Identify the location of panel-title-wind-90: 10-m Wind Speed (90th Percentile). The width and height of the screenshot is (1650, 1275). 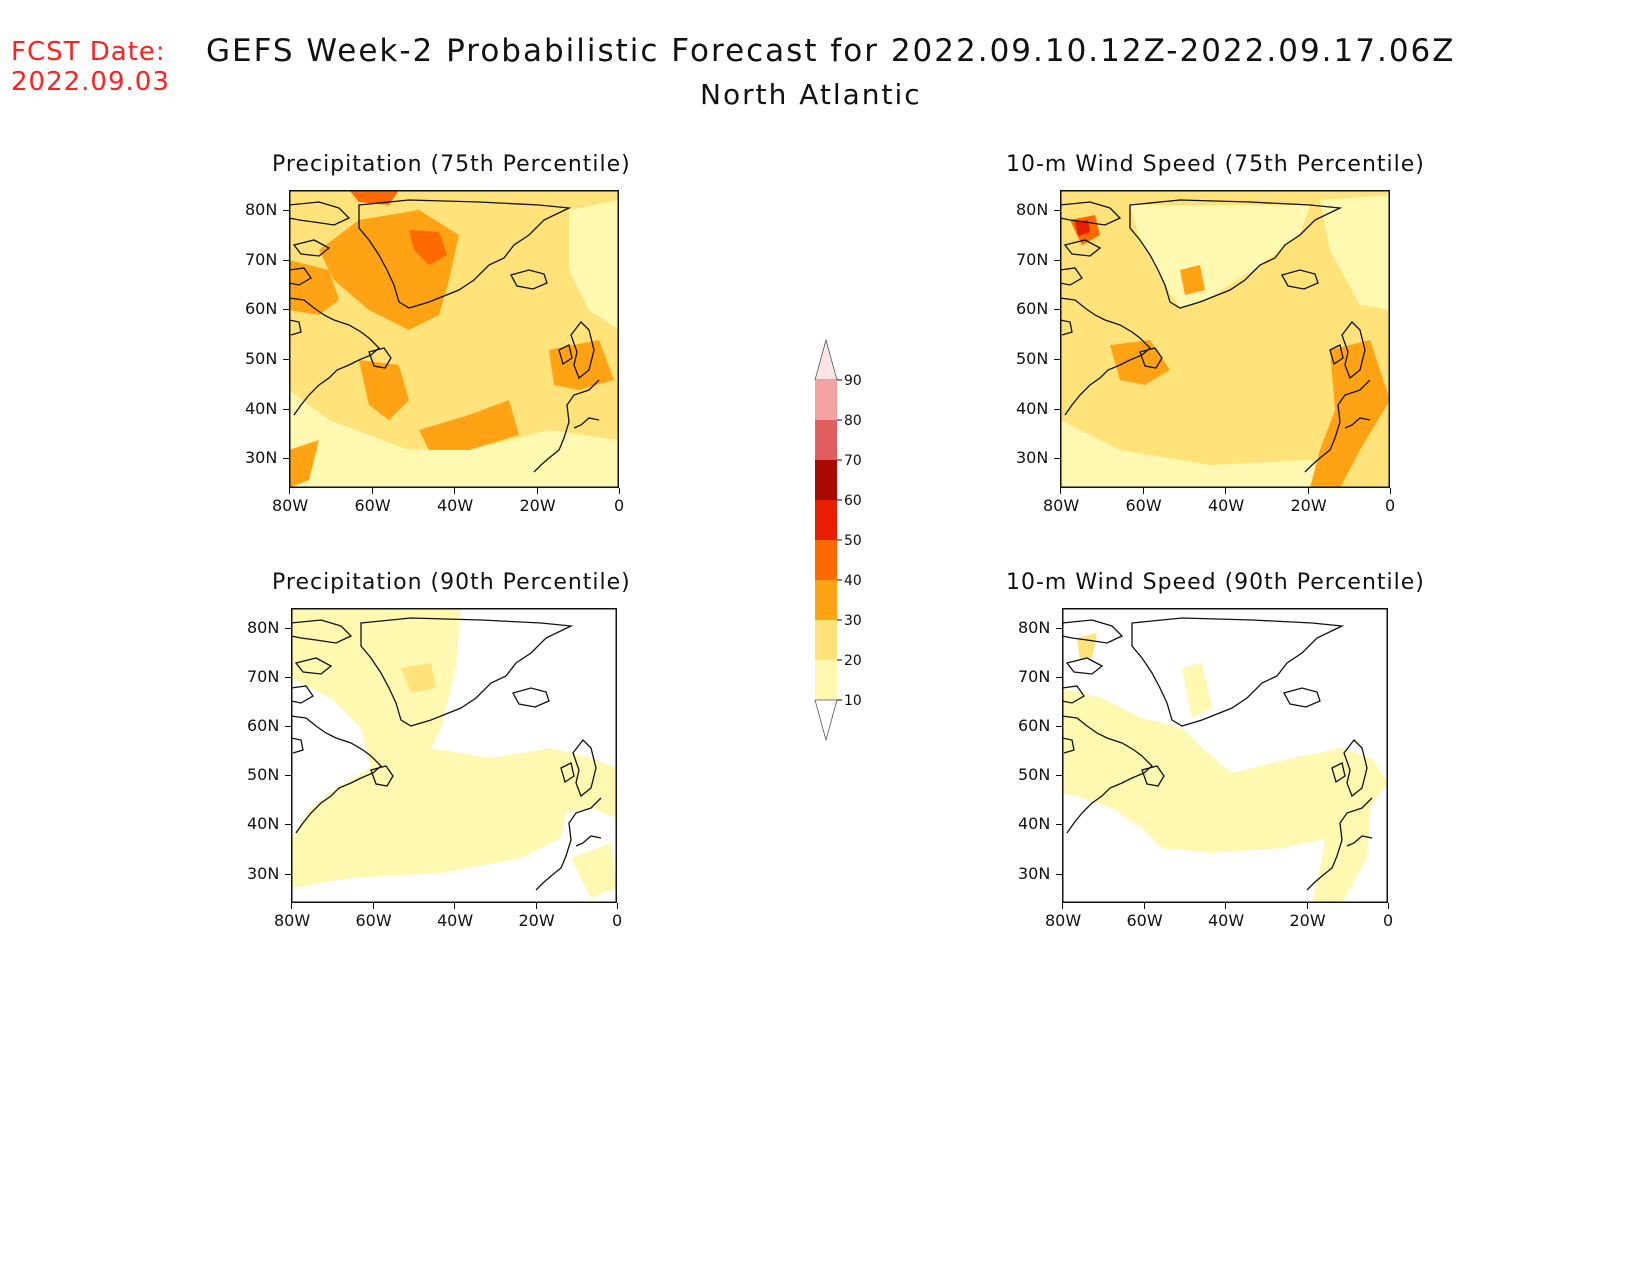
(1215, 582).